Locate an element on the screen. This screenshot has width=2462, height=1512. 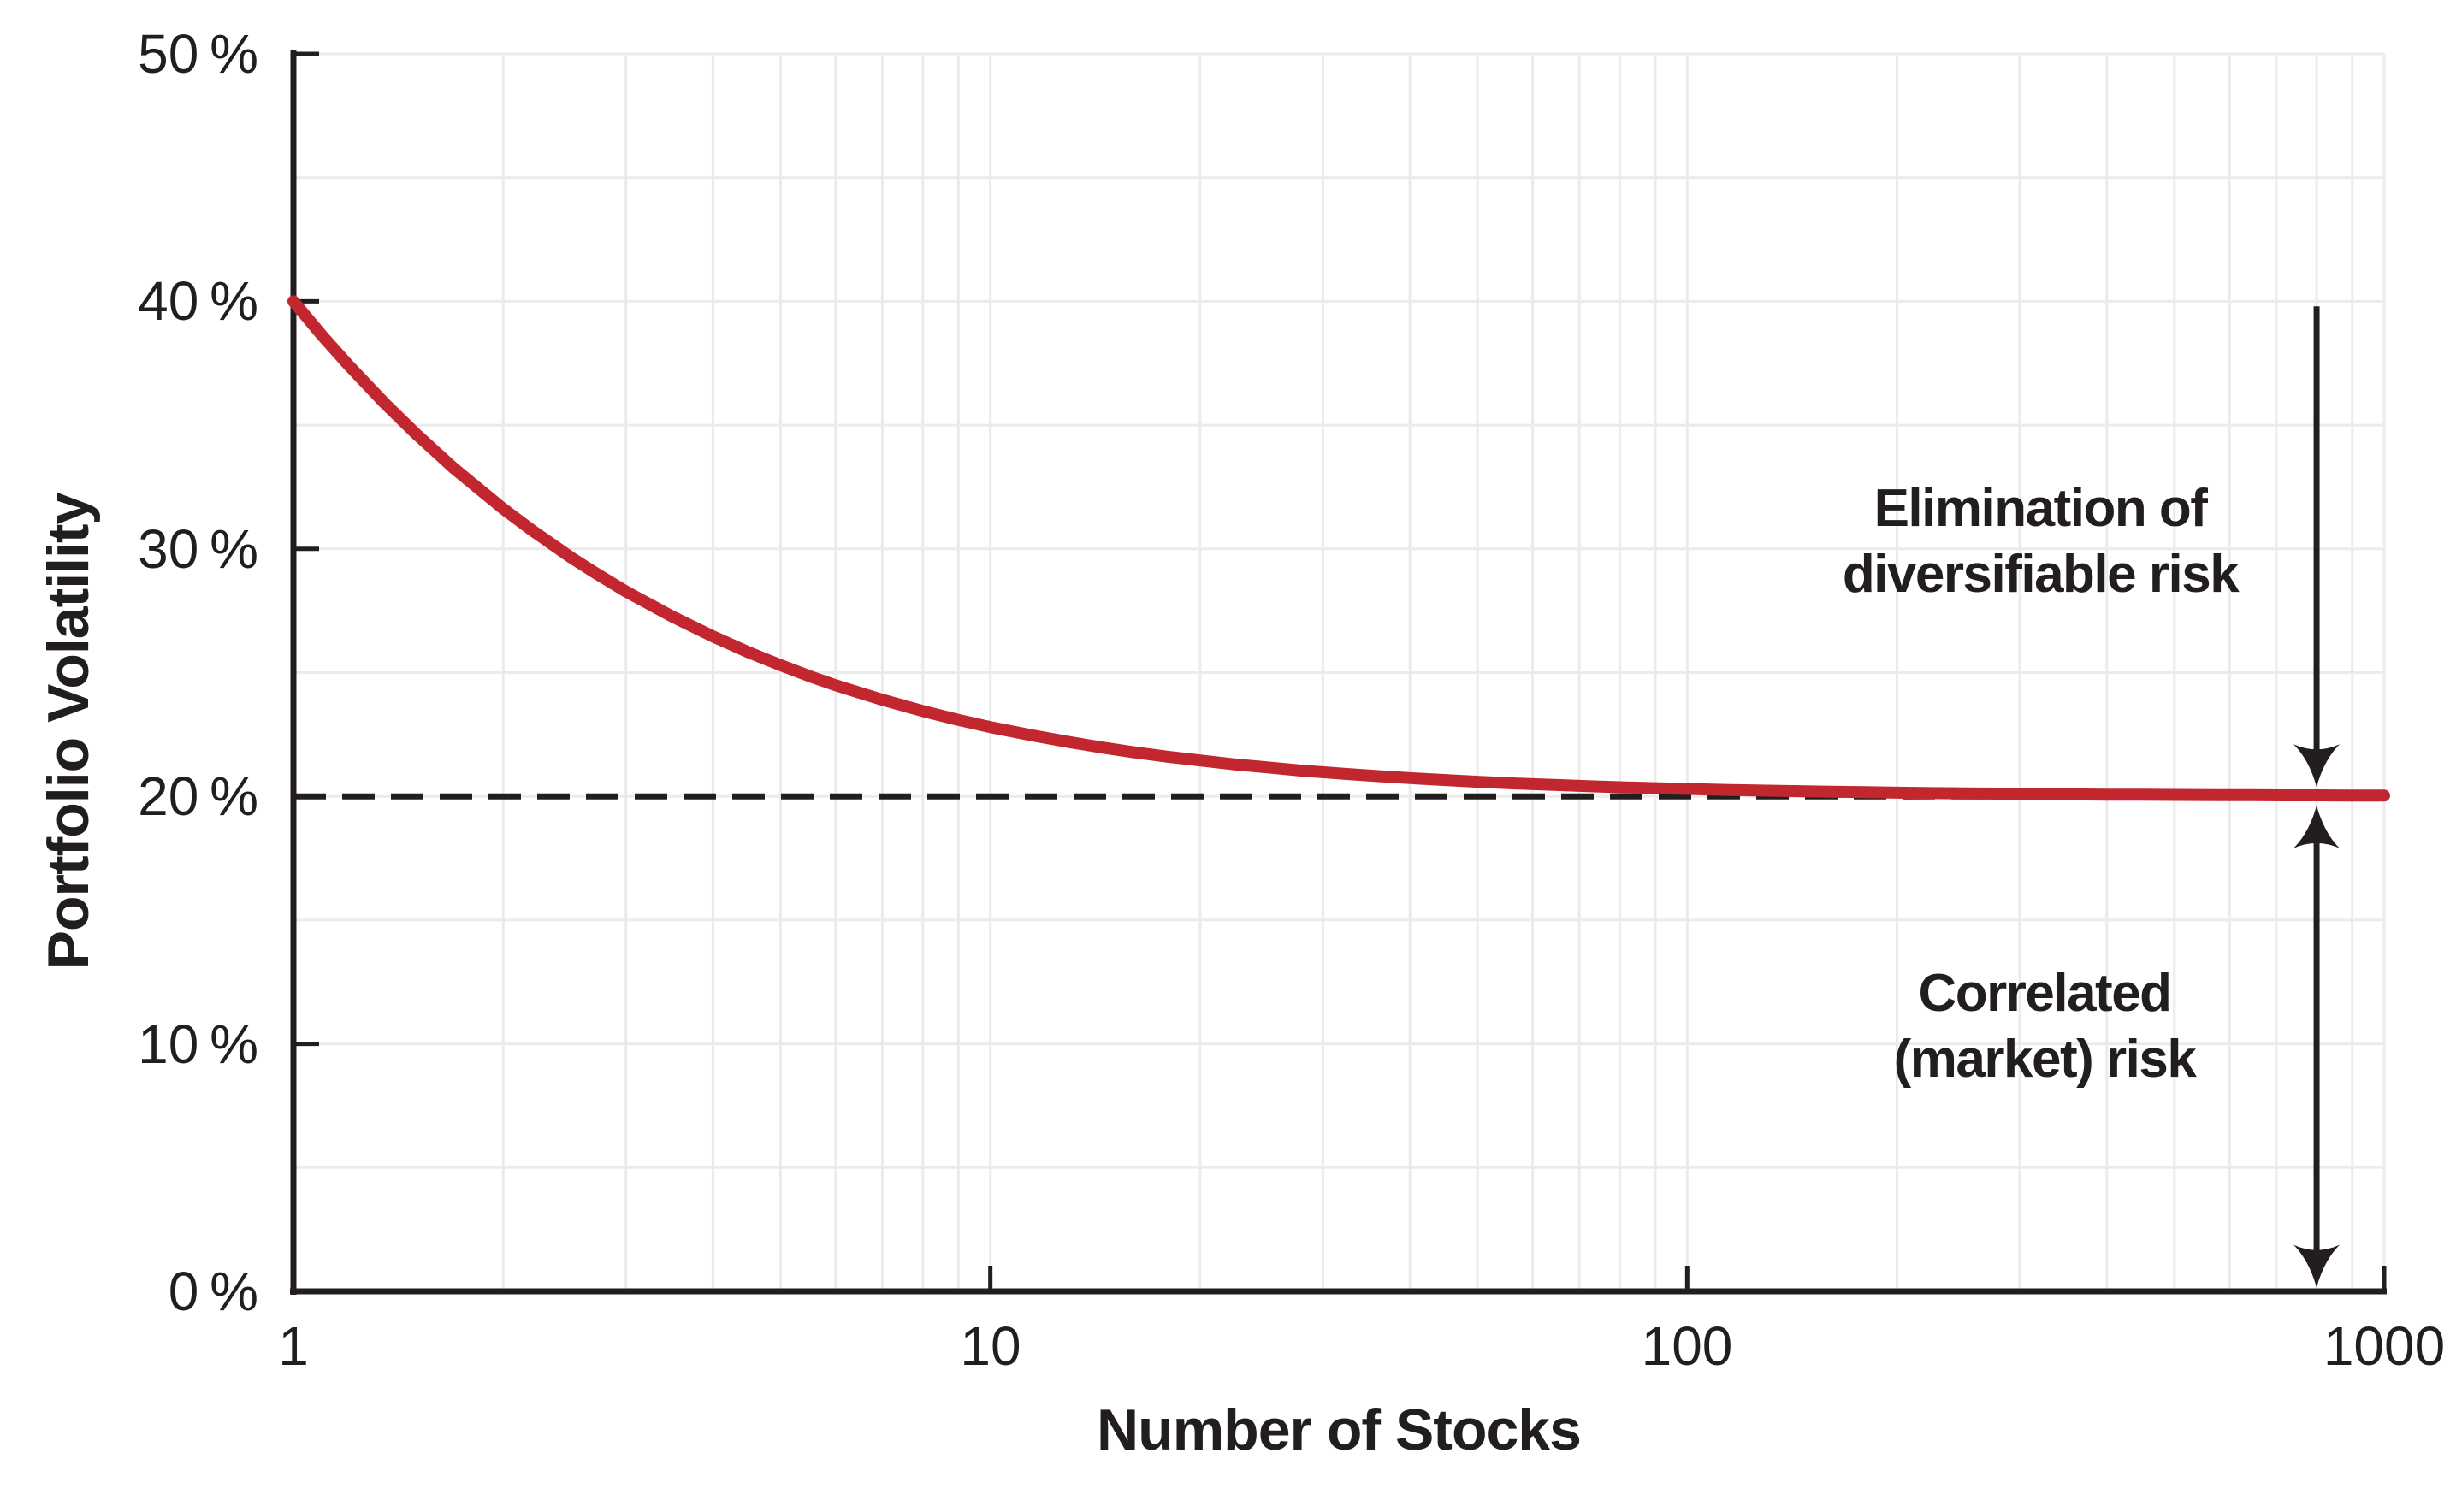
x-tick-label-1000: 1000 is located at coordinates (2384, 1346).